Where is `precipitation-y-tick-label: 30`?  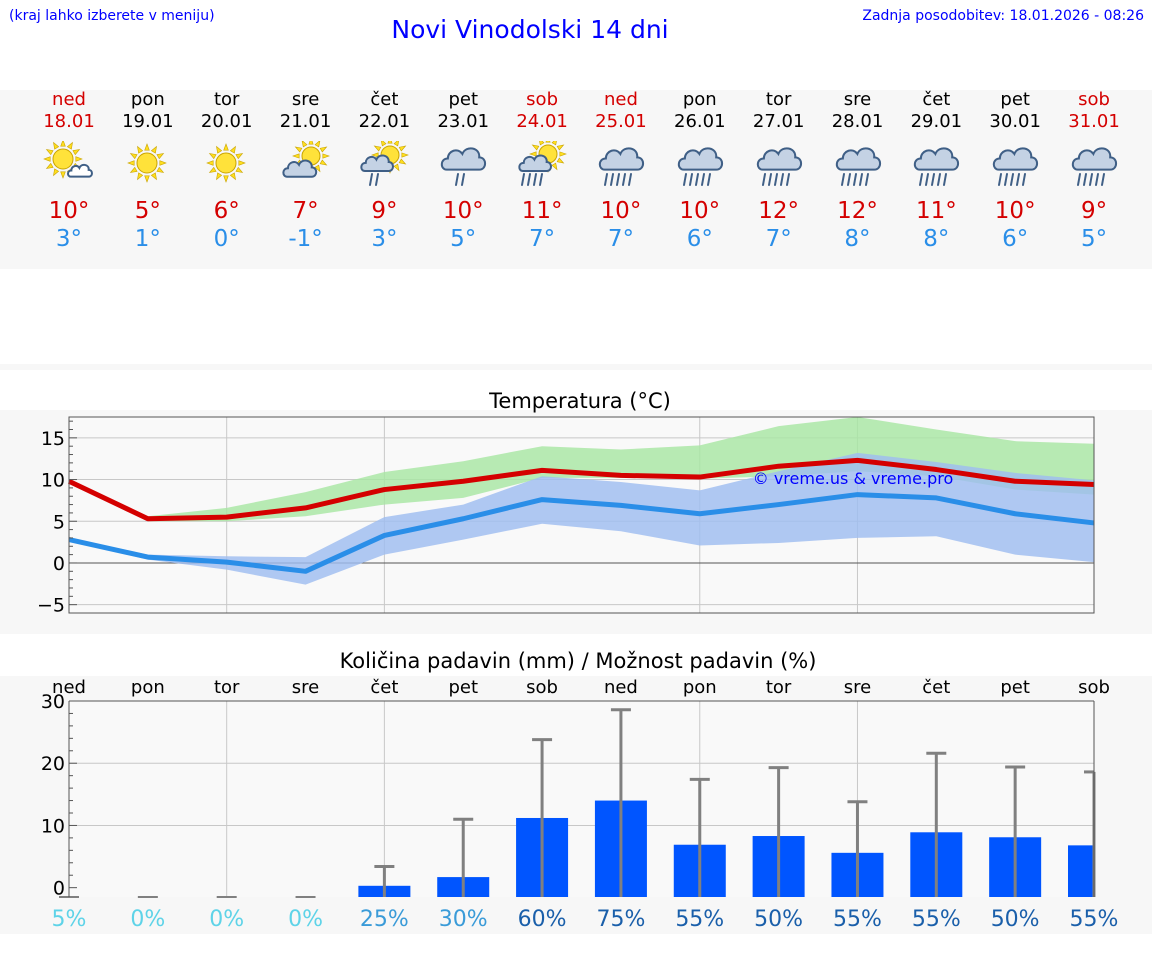 precipitation-y-tick-label: 30 is located at coordinates (53, 702).